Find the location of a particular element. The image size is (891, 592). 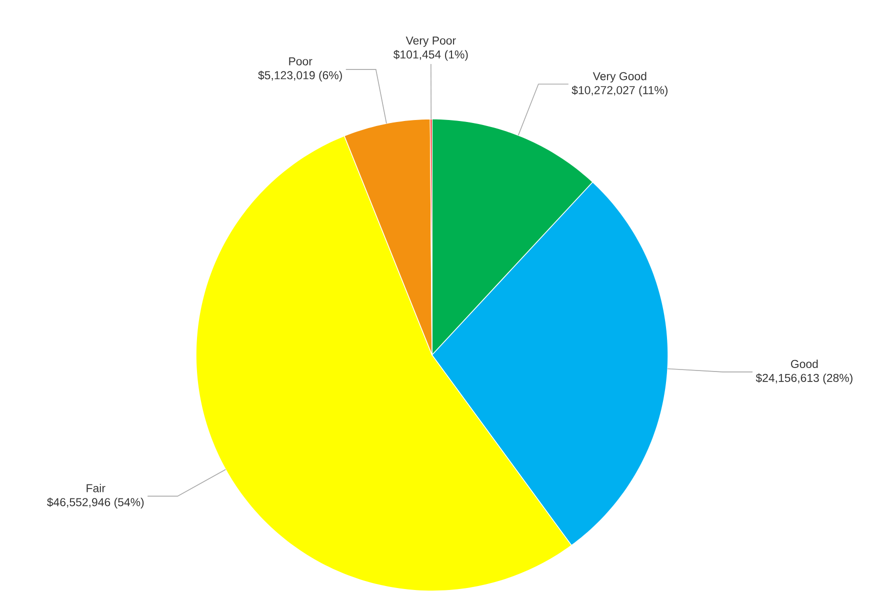

data-label: $101,454 (1%) is located at coordinates (430, 55).